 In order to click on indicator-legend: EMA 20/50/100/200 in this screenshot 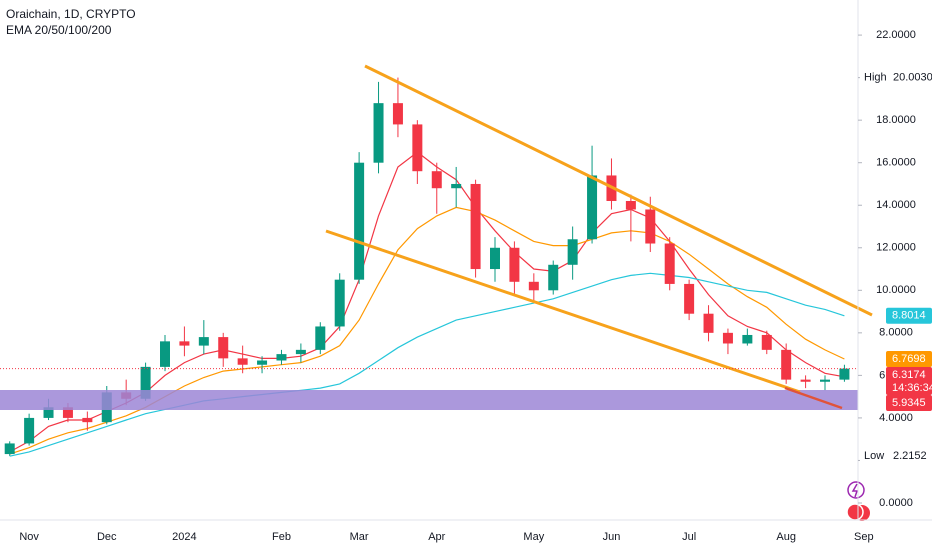, I will do `click(59, 30)`.